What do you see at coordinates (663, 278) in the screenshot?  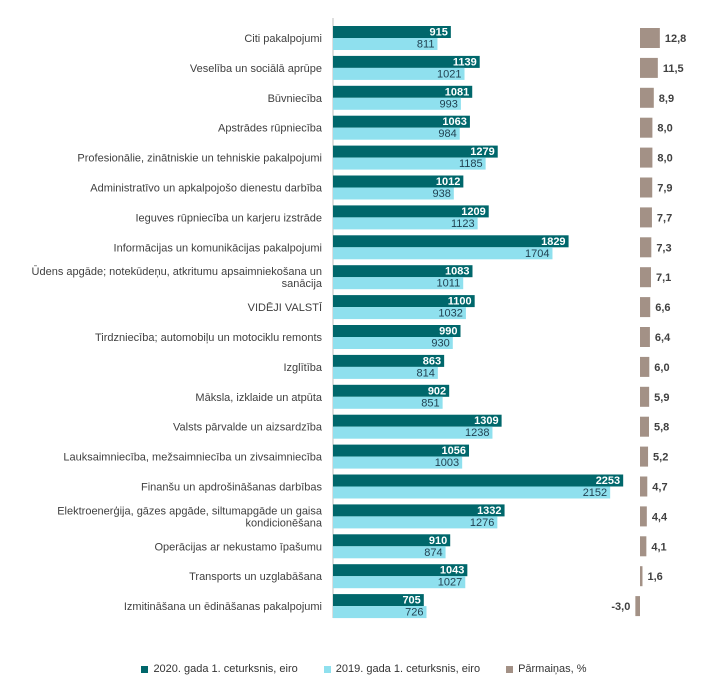 I see `change-label: 7,1` at bounding box center [663, 278].